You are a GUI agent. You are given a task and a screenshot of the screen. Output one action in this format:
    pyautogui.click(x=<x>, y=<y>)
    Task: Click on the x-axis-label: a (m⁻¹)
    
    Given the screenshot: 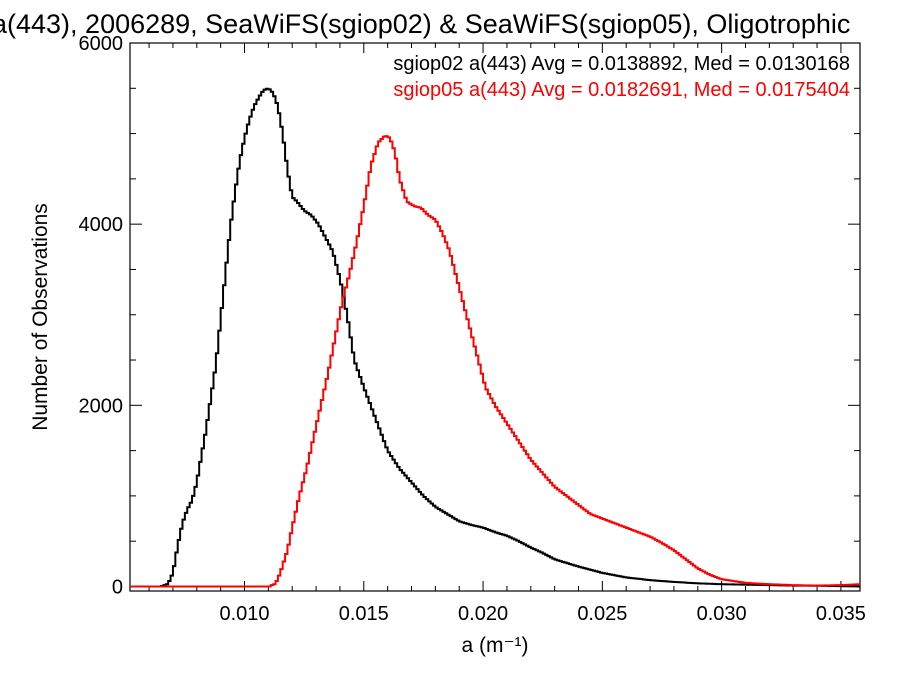 What is the action you would take?
    pyautogui.click(x=494, y=645)
    